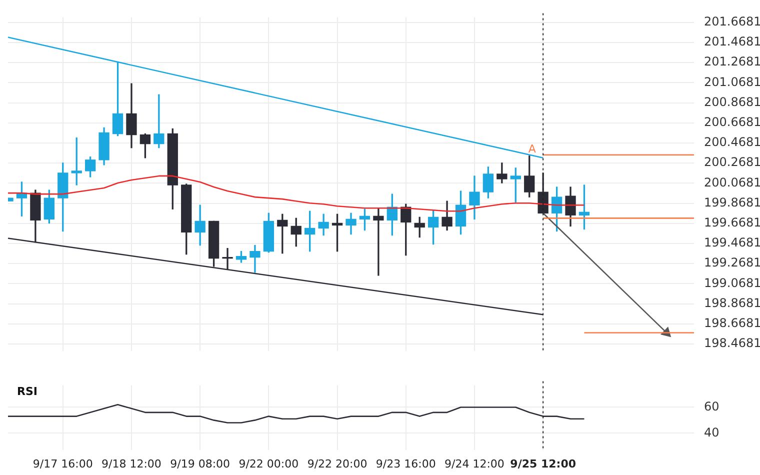  Describe the element at coordinates (543, 463) in the screenshot. I see `x-tick-label: 9/25 12:00` at that location.